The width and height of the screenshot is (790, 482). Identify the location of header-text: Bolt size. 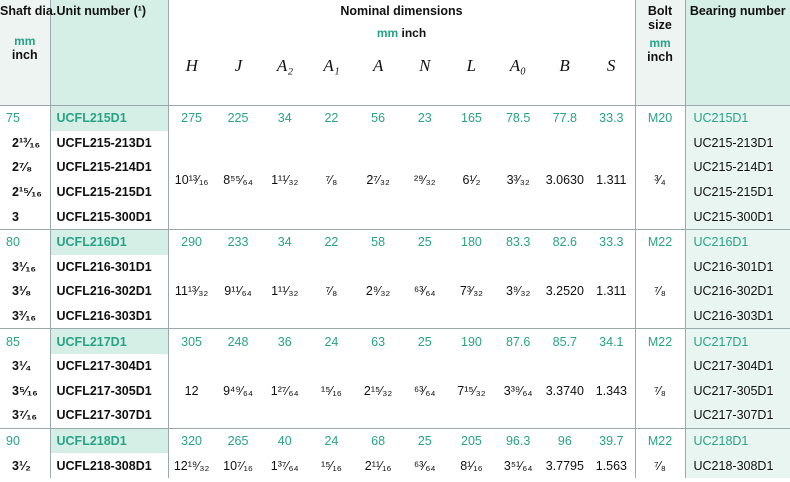
(660, 18).